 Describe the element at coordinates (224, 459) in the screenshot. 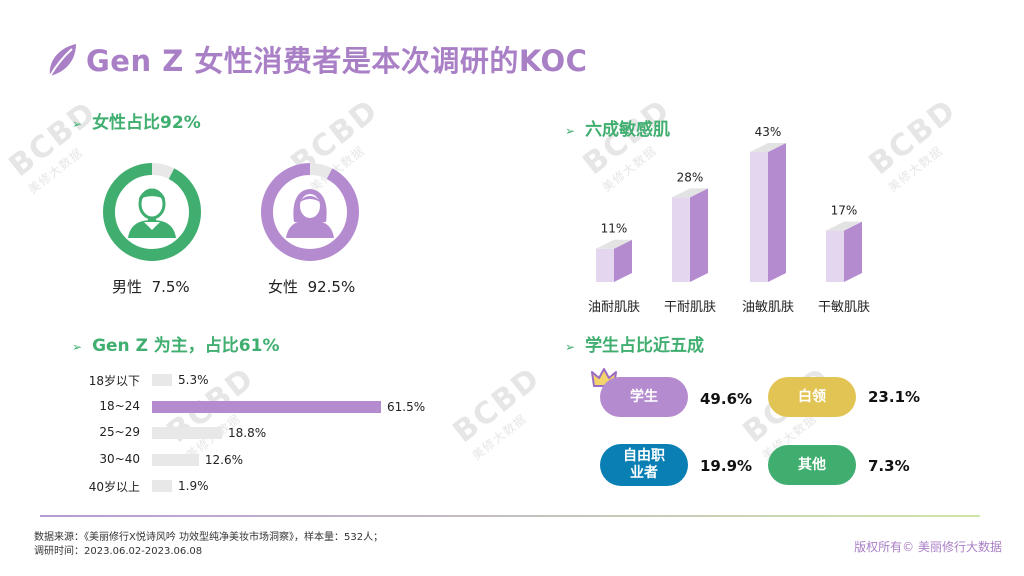

I see `age-value: 12.6%` at that location.